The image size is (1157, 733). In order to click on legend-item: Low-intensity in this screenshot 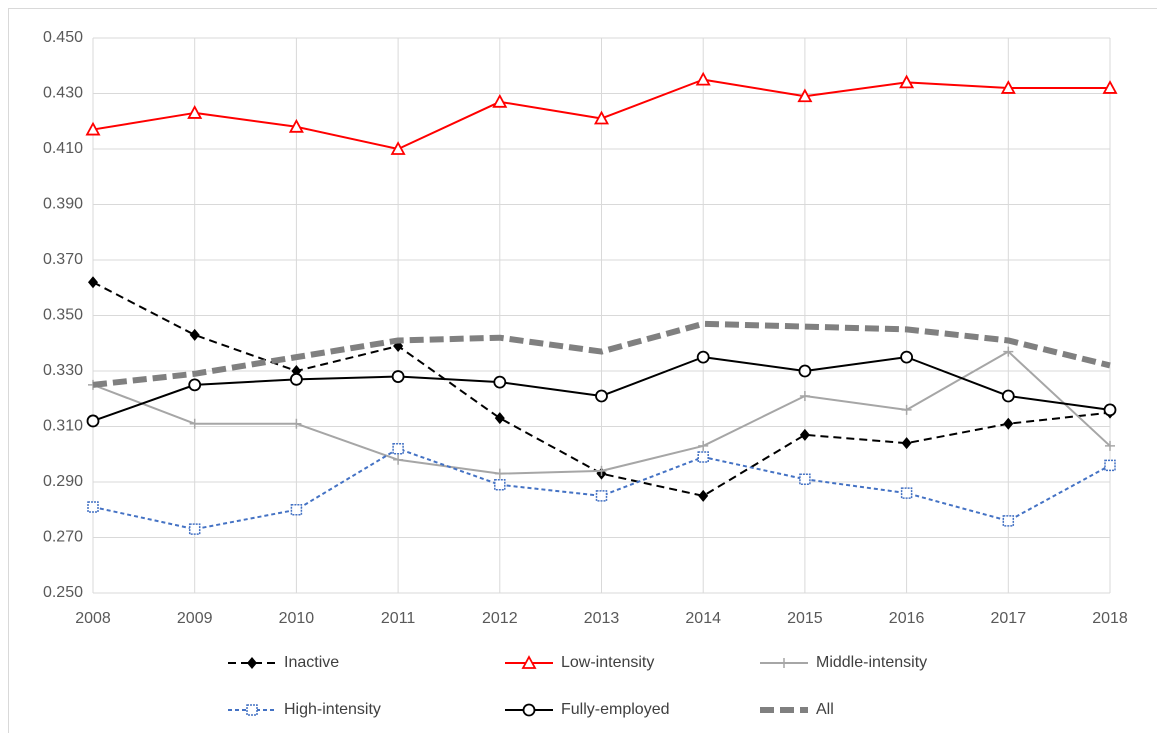, I will do `click(579, 662)`.